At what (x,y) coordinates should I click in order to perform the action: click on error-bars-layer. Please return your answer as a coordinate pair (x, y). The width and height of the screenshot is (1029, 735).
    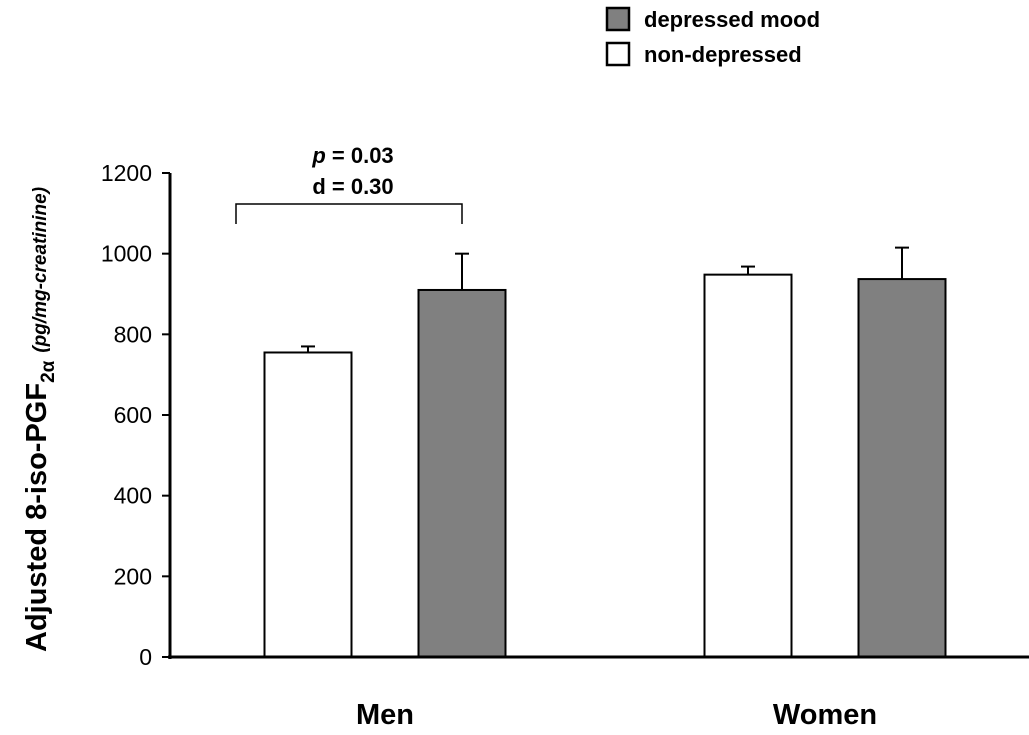
    Looking at the image, I should click on (605, 299).